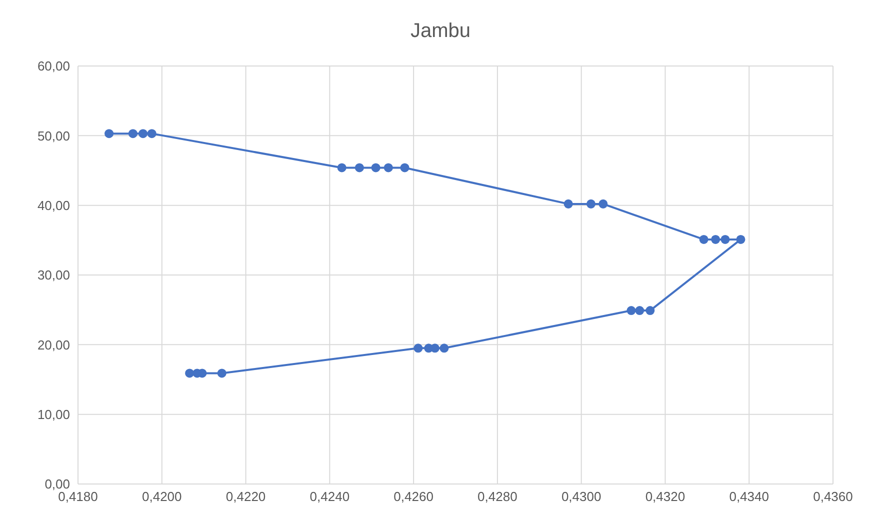 This screenshot has height=532, width=881. What do you see at coordinates (53, 136) in the screenshot?
I see `y-tick-label: 50,00` at bounding box center [53, 136].